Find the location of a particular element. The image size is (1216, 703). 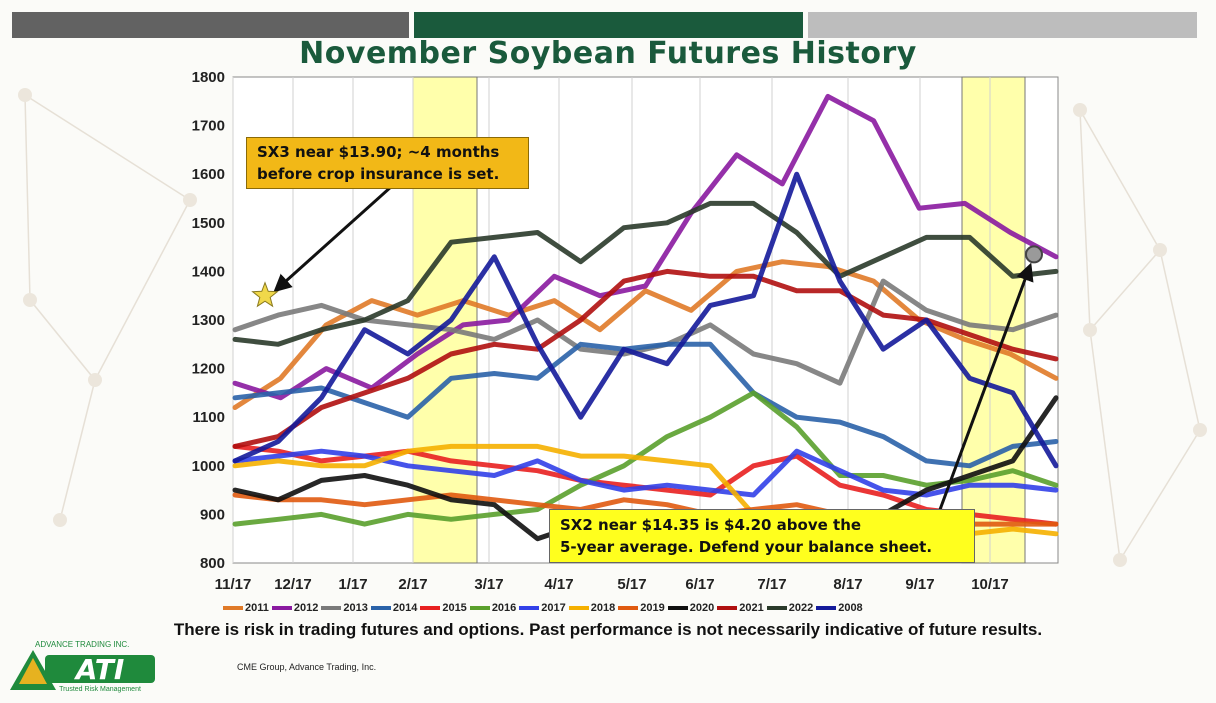

legend-item-2018: 2018 is located at coordinates (592, 608).